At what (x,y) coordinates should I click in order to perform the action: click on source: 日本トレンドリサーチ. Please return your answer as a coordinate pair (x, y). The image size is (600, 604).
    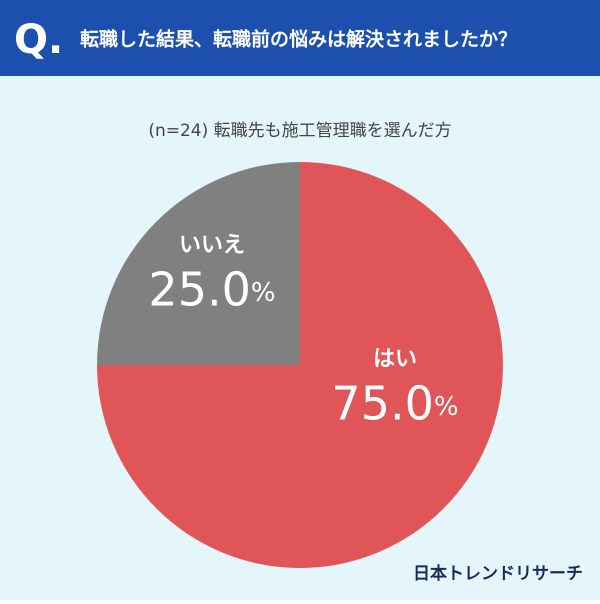
    Looking at the image, I should click on (498, 573).